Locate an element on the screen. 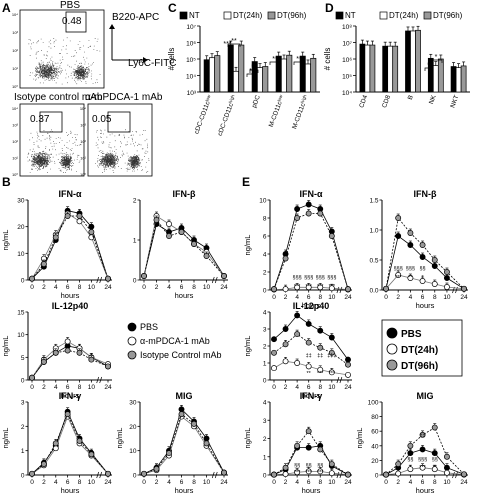 This screenshot has width=477, height=500. gate-pct-mpdca: 0.05 is located at coordinates (102, 119).